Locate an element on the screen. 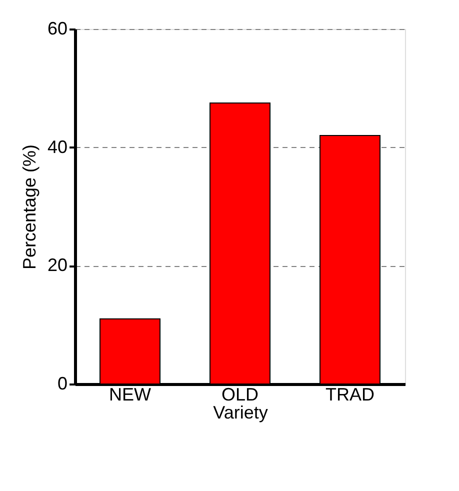 The image size is (459, 491). y-tick-label: 40 is located at coordinates (57, 146).